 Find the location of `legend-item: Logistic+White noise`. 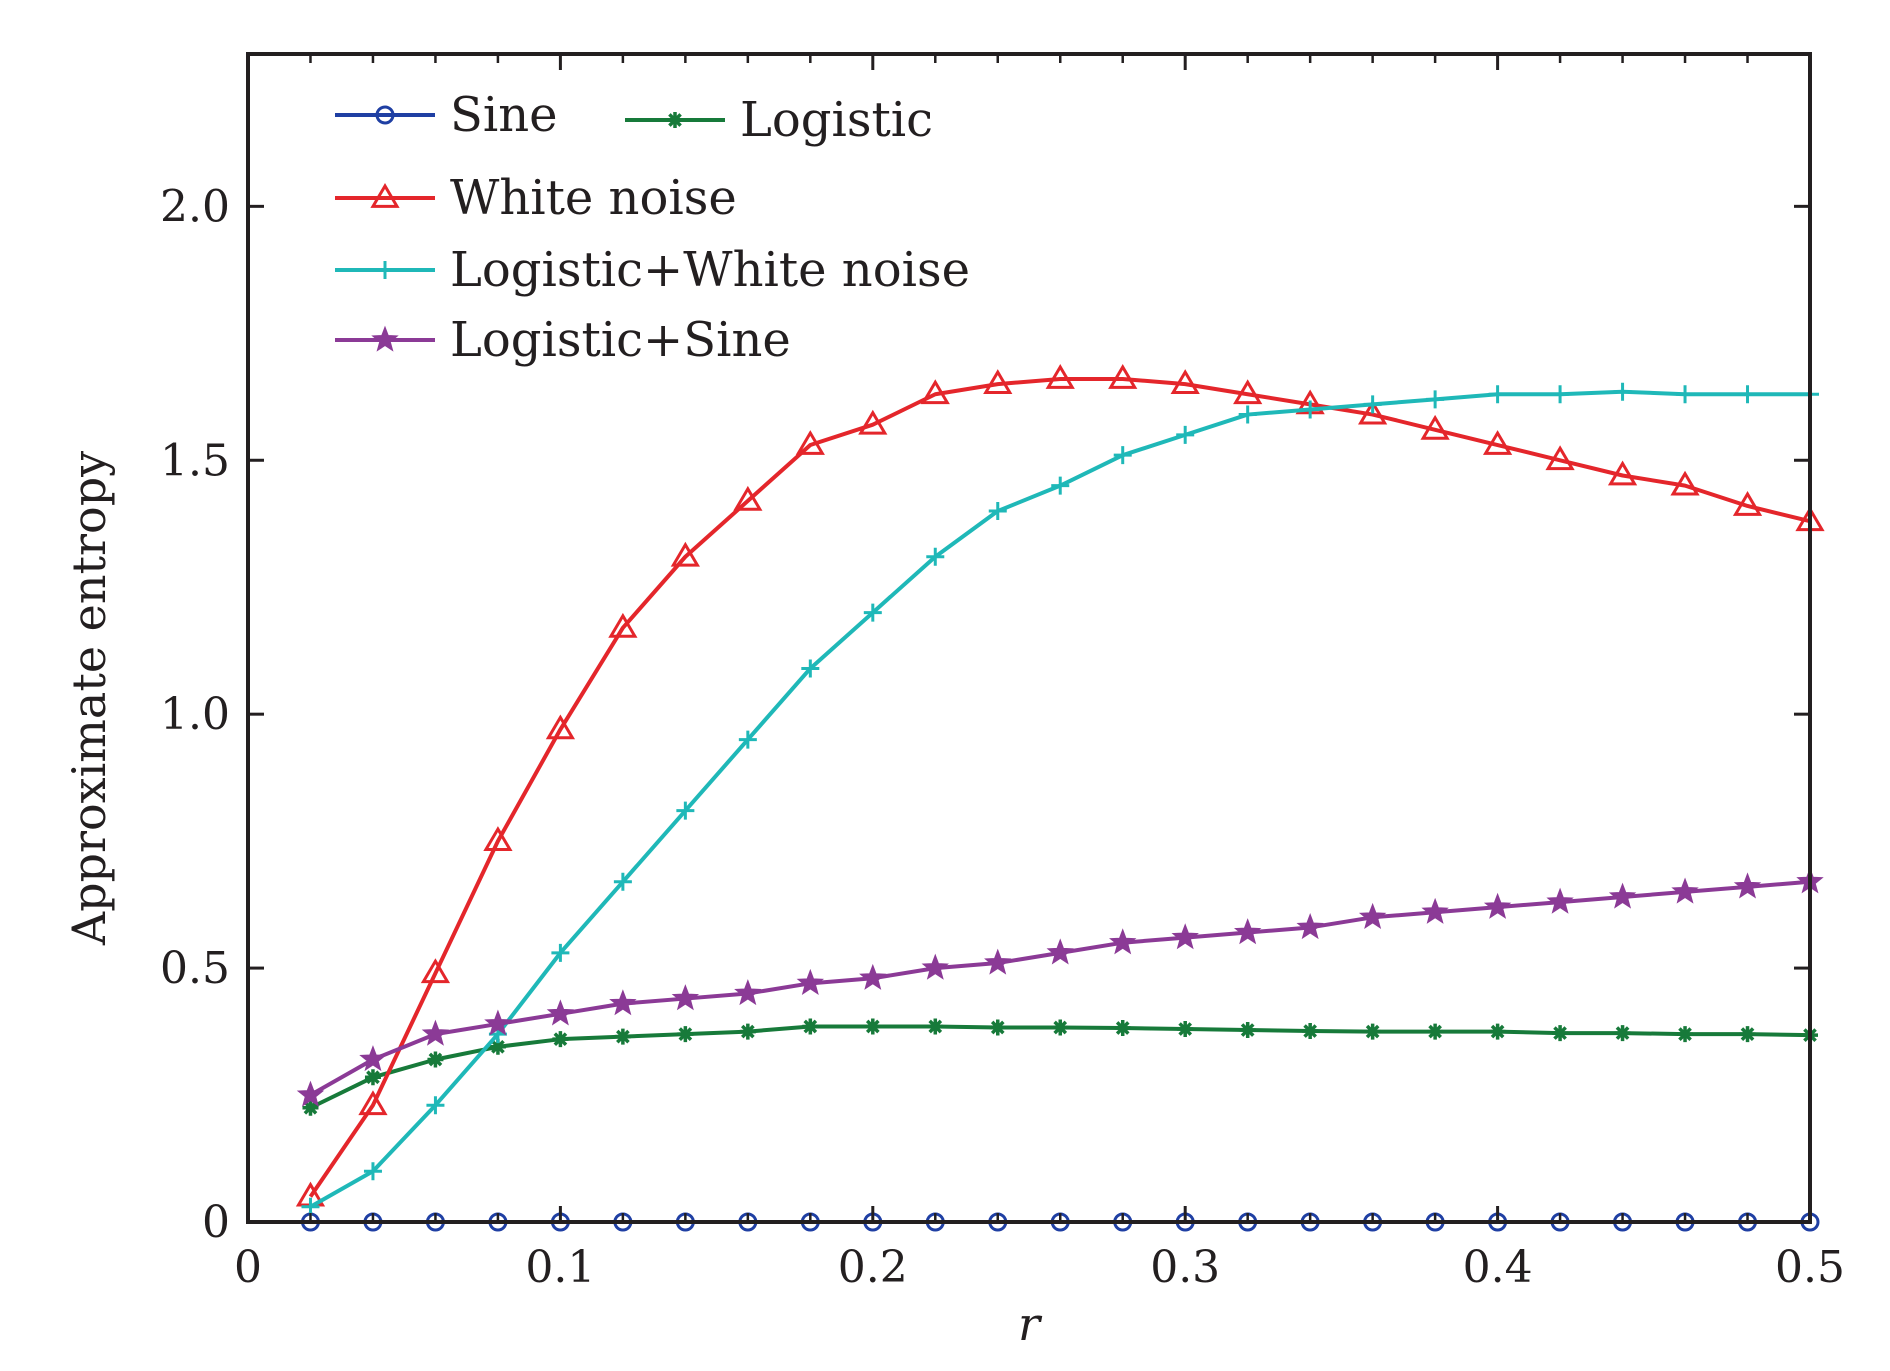

legend-item: Logistic+White noise is located at coordinates (652, 270).